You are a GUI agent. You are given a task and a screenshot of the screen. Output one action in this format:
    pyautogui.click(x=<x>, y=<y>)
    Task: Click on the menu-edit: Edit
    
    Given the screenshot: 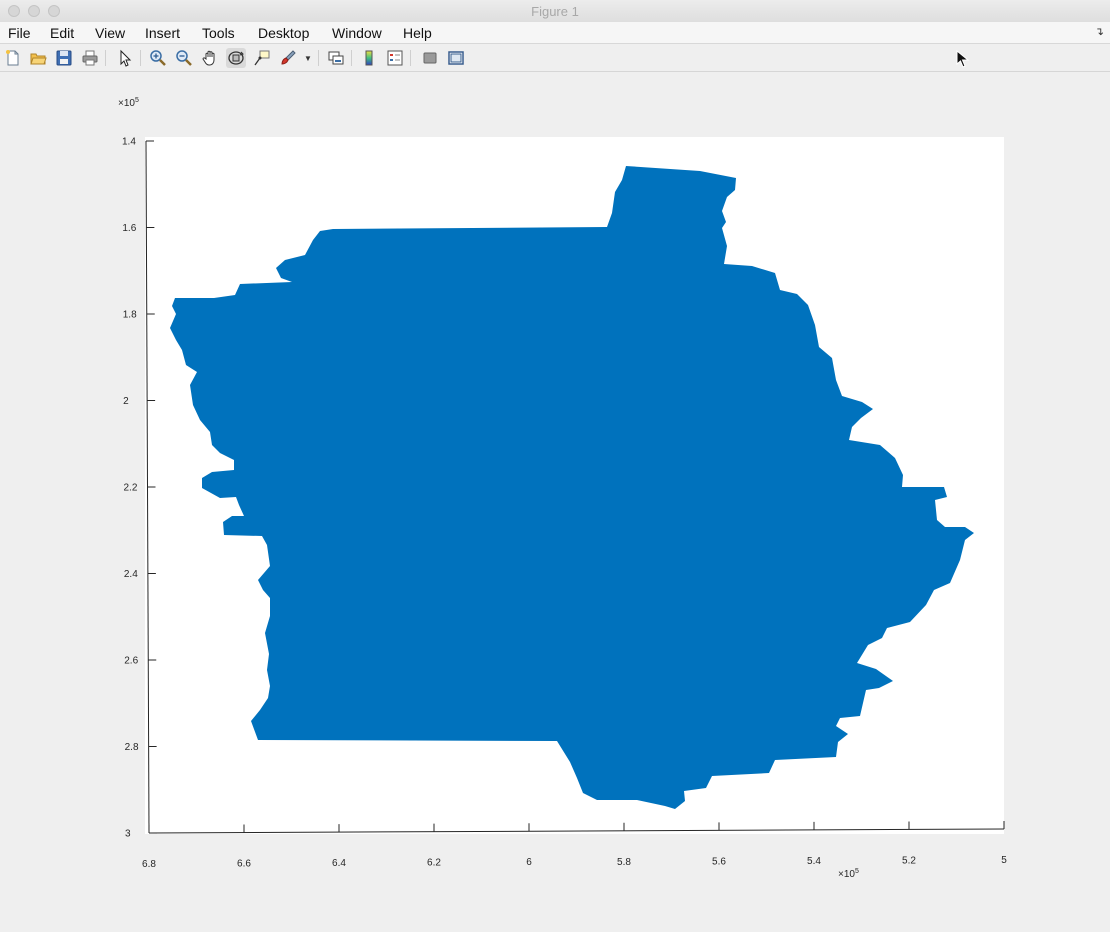 What is the action you would take?
    pyautogui.click(x=62, y=33)
    